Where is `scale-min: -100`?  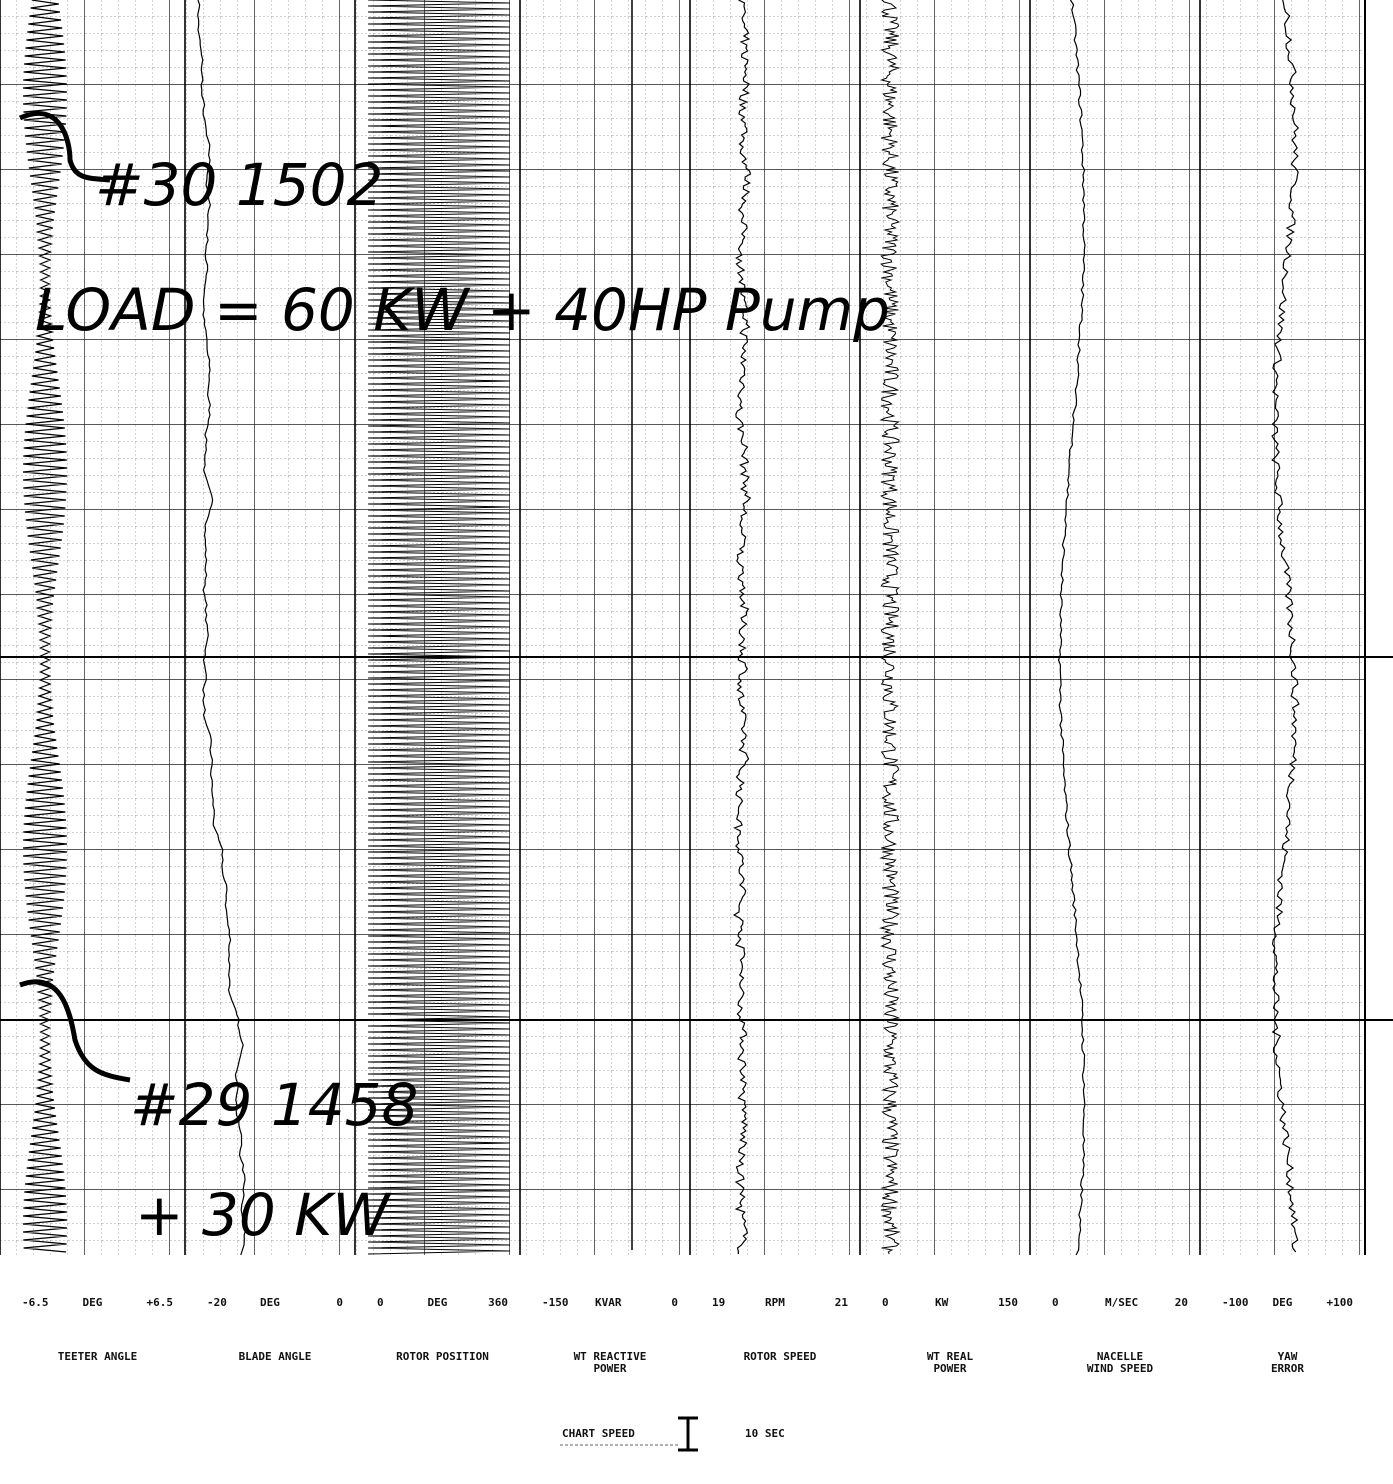
scale-min: -100 is located at coordinates (1235, 1302).